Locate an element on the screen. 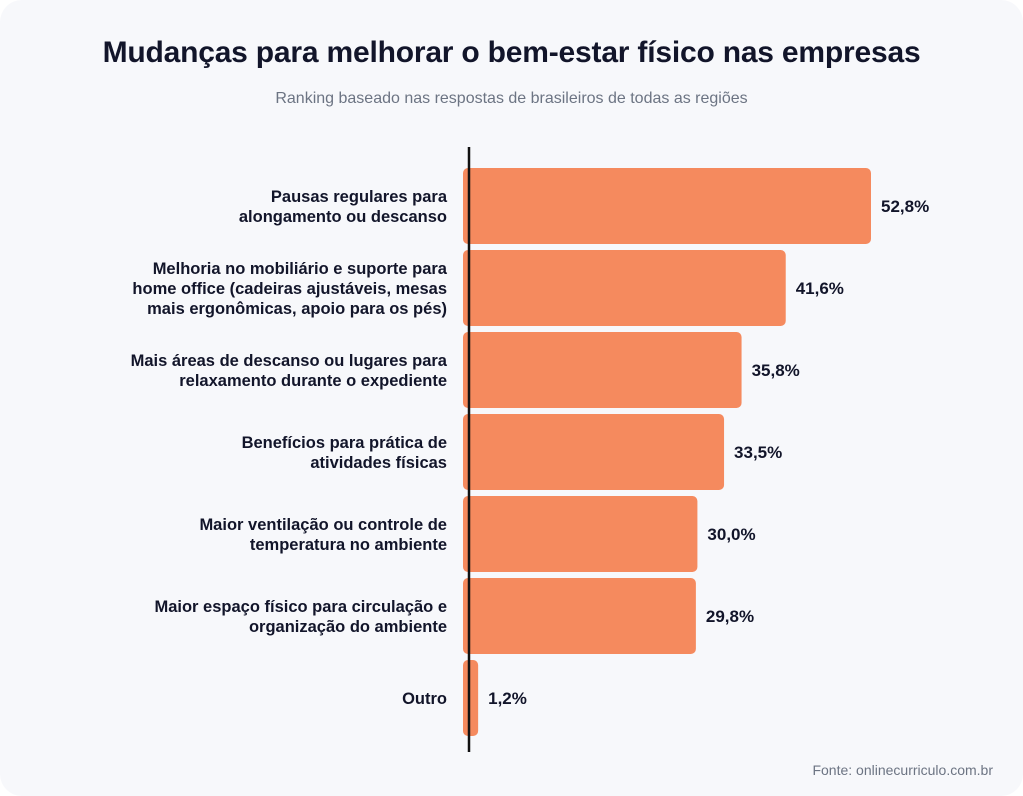 Image resolution: width=1023 pixels, height=796 pixels. category-label: Outro is located at coordinates (424, 699).